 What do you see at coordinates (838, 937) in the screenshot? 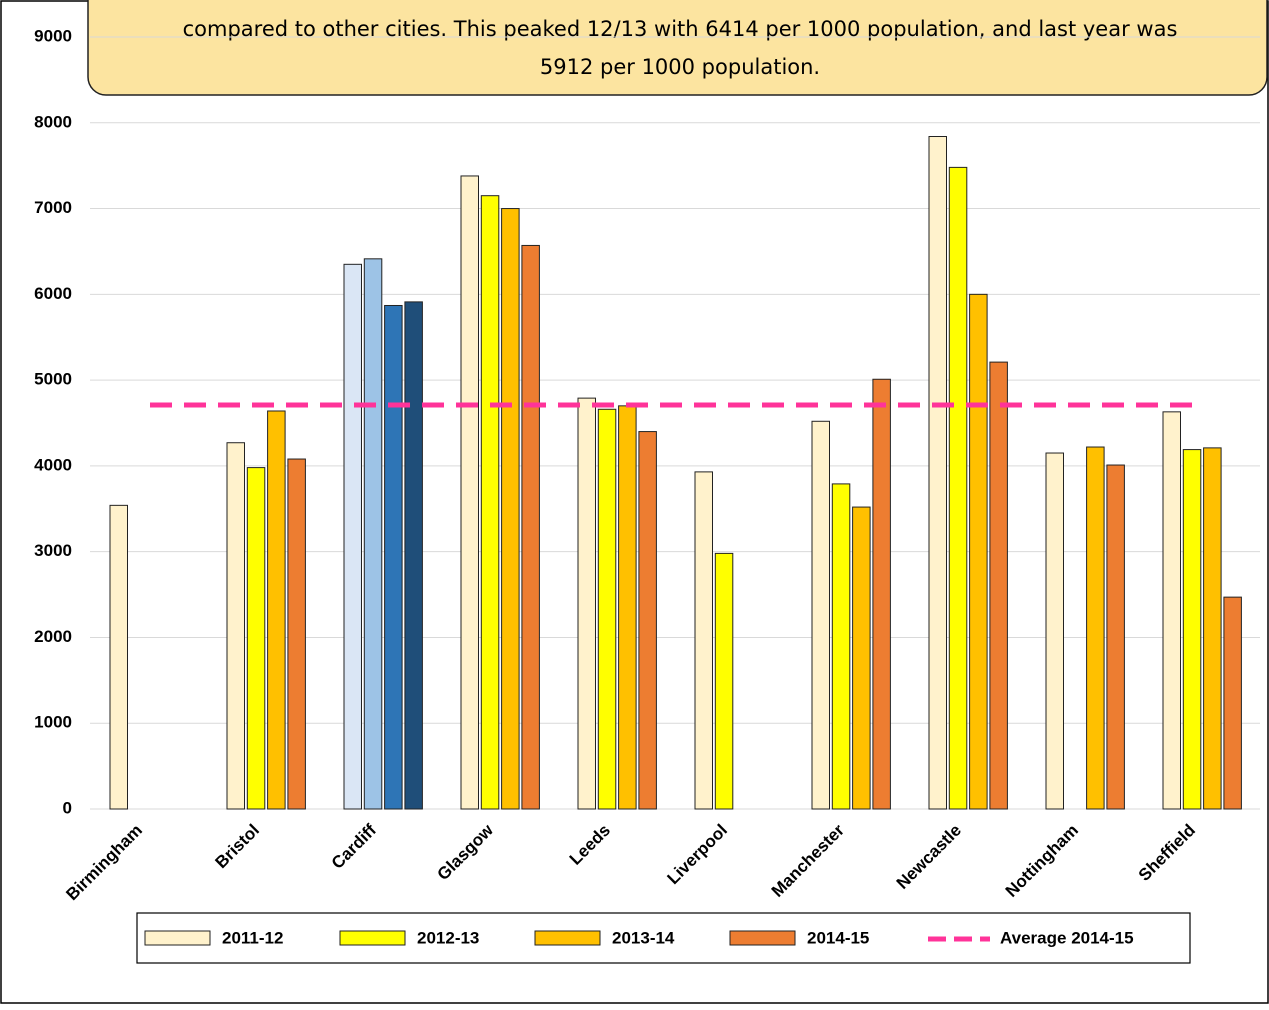
I see `legend-label: 2014-15` at bounding box center [838, 937].